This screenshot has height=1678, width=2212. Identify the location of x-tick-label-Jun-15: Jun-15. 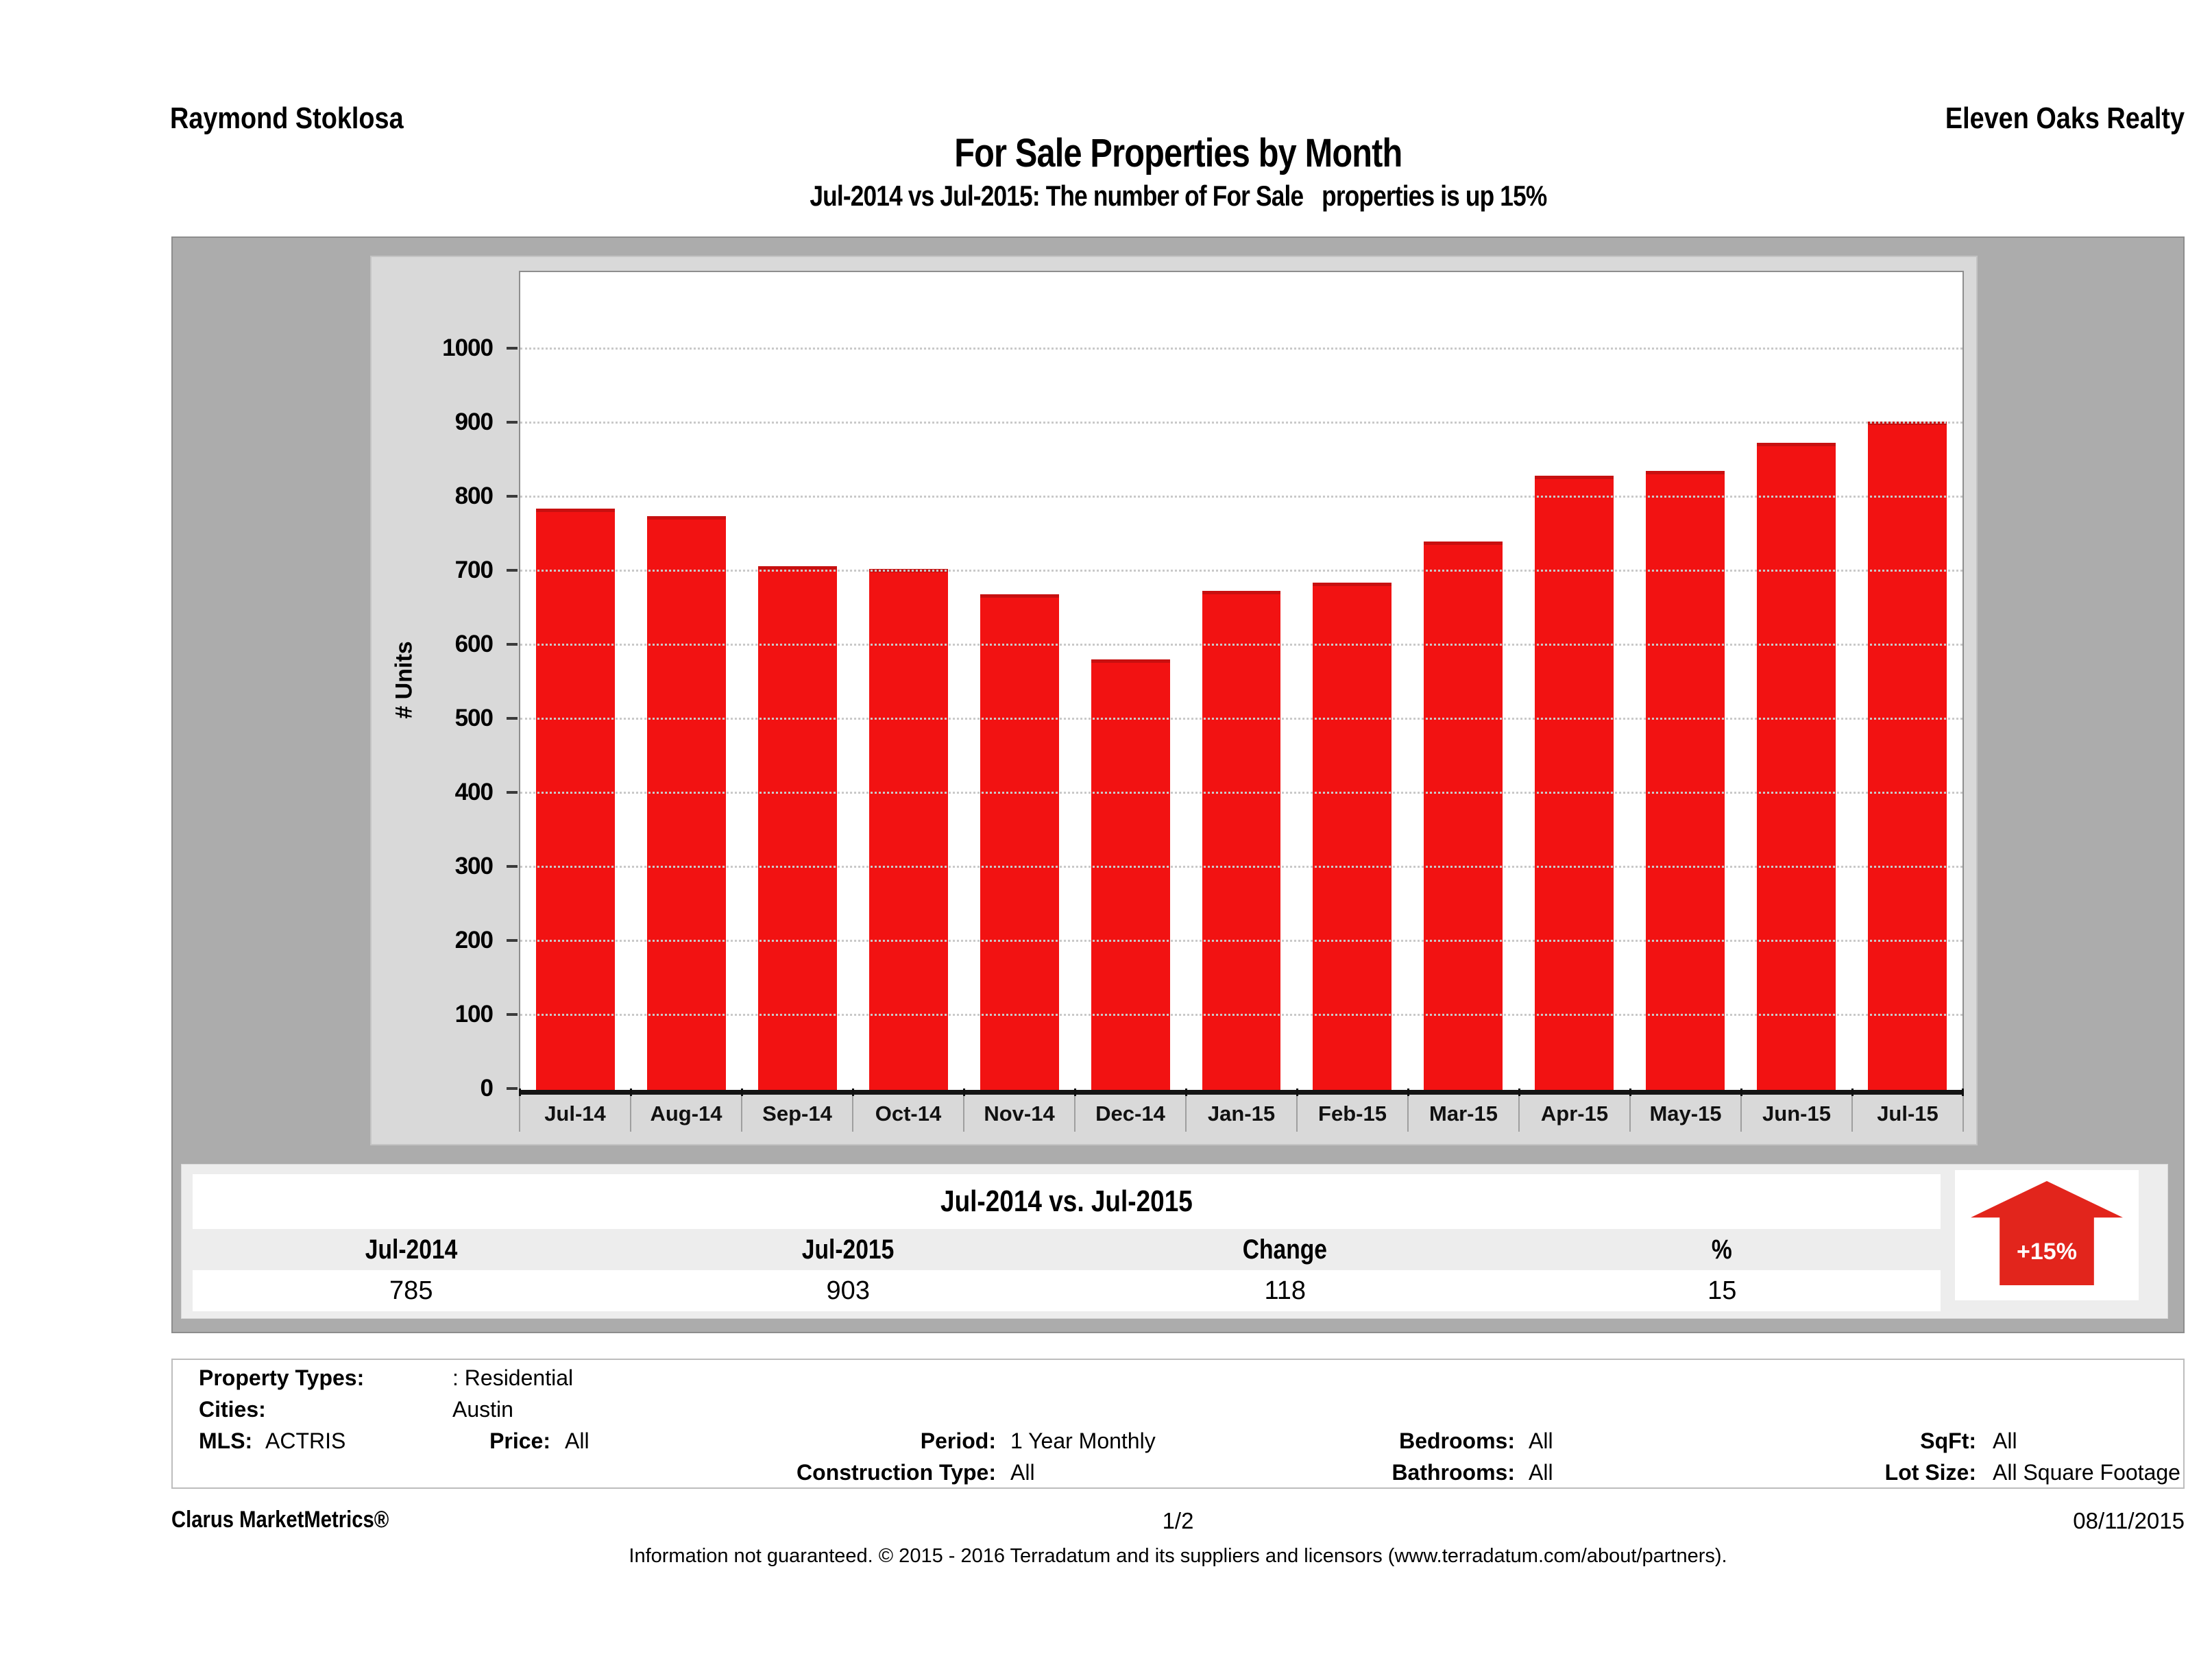
(1795, 1110).